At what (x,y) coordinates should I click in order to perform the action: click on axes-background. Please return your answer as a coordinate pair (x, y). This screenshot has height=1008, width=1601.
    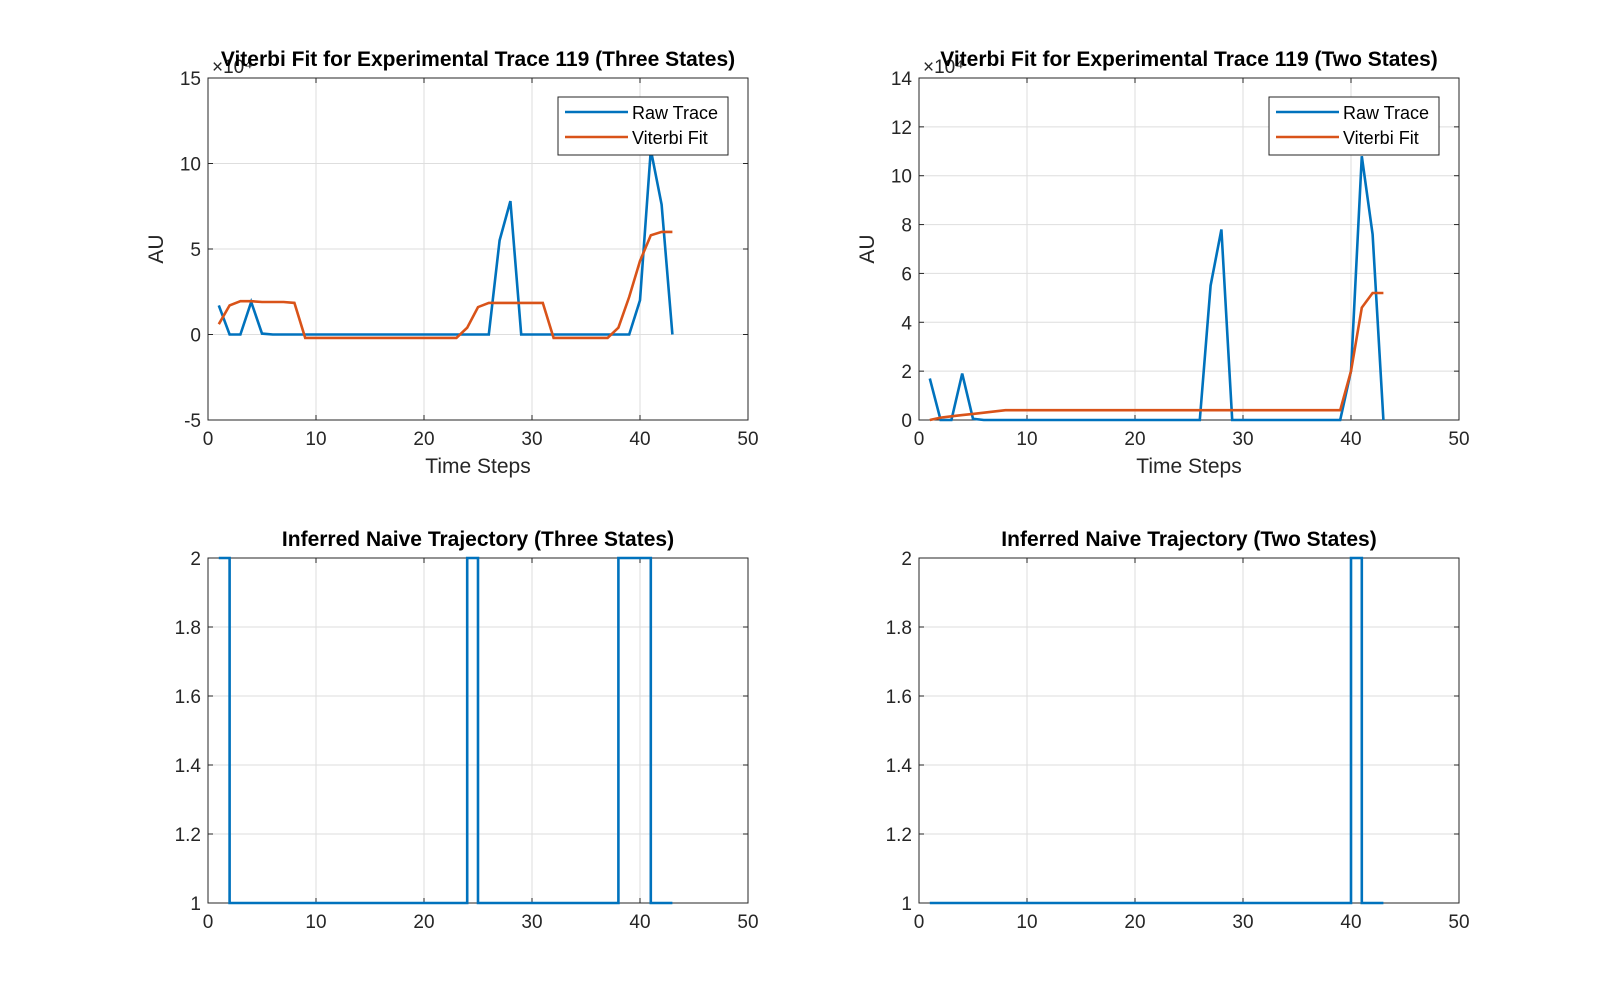
    Looking at the image, I should click on (1189, 730).